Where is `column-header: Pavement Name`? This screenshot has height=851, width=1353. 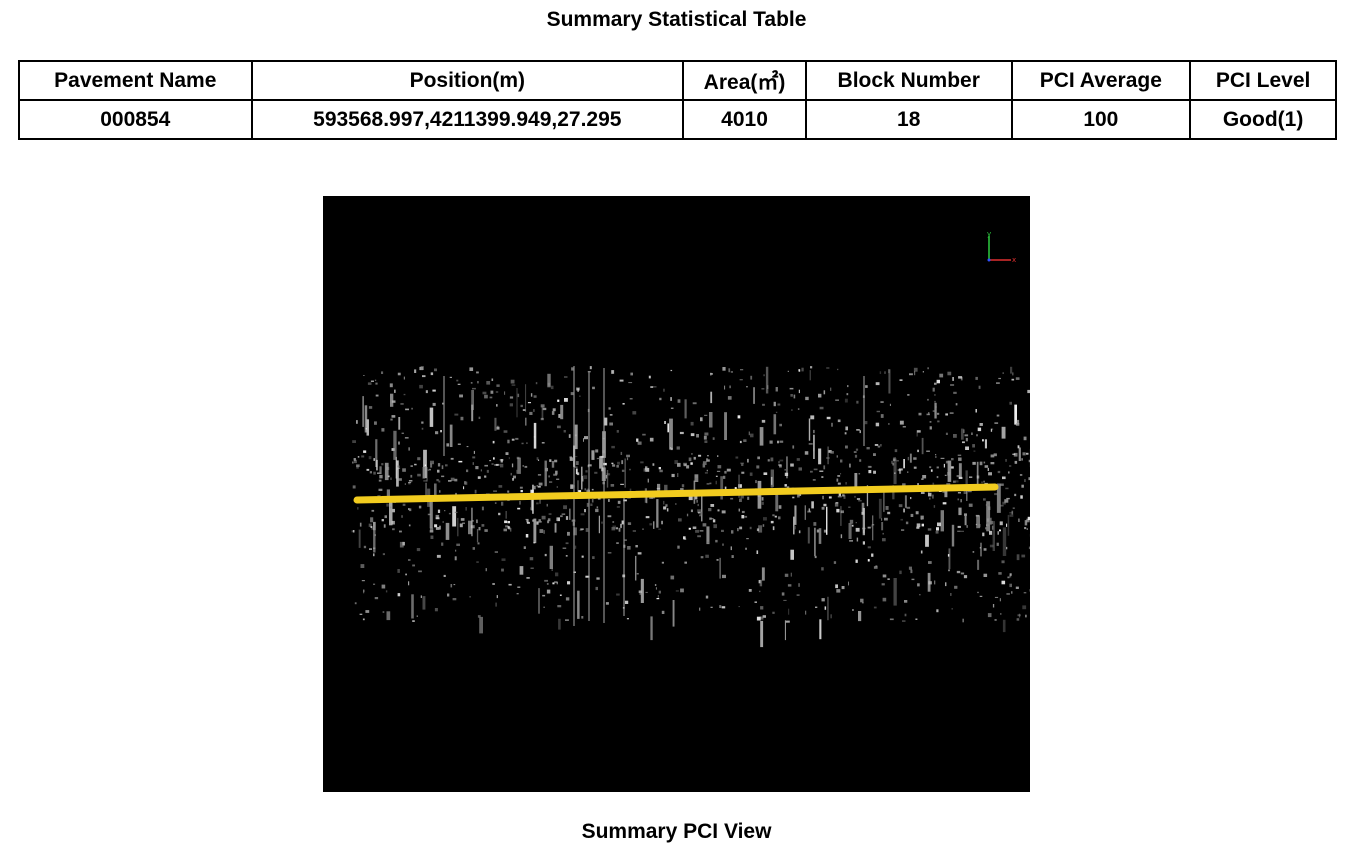
column-header: Pavement Name is located at coordinates (135, 80).